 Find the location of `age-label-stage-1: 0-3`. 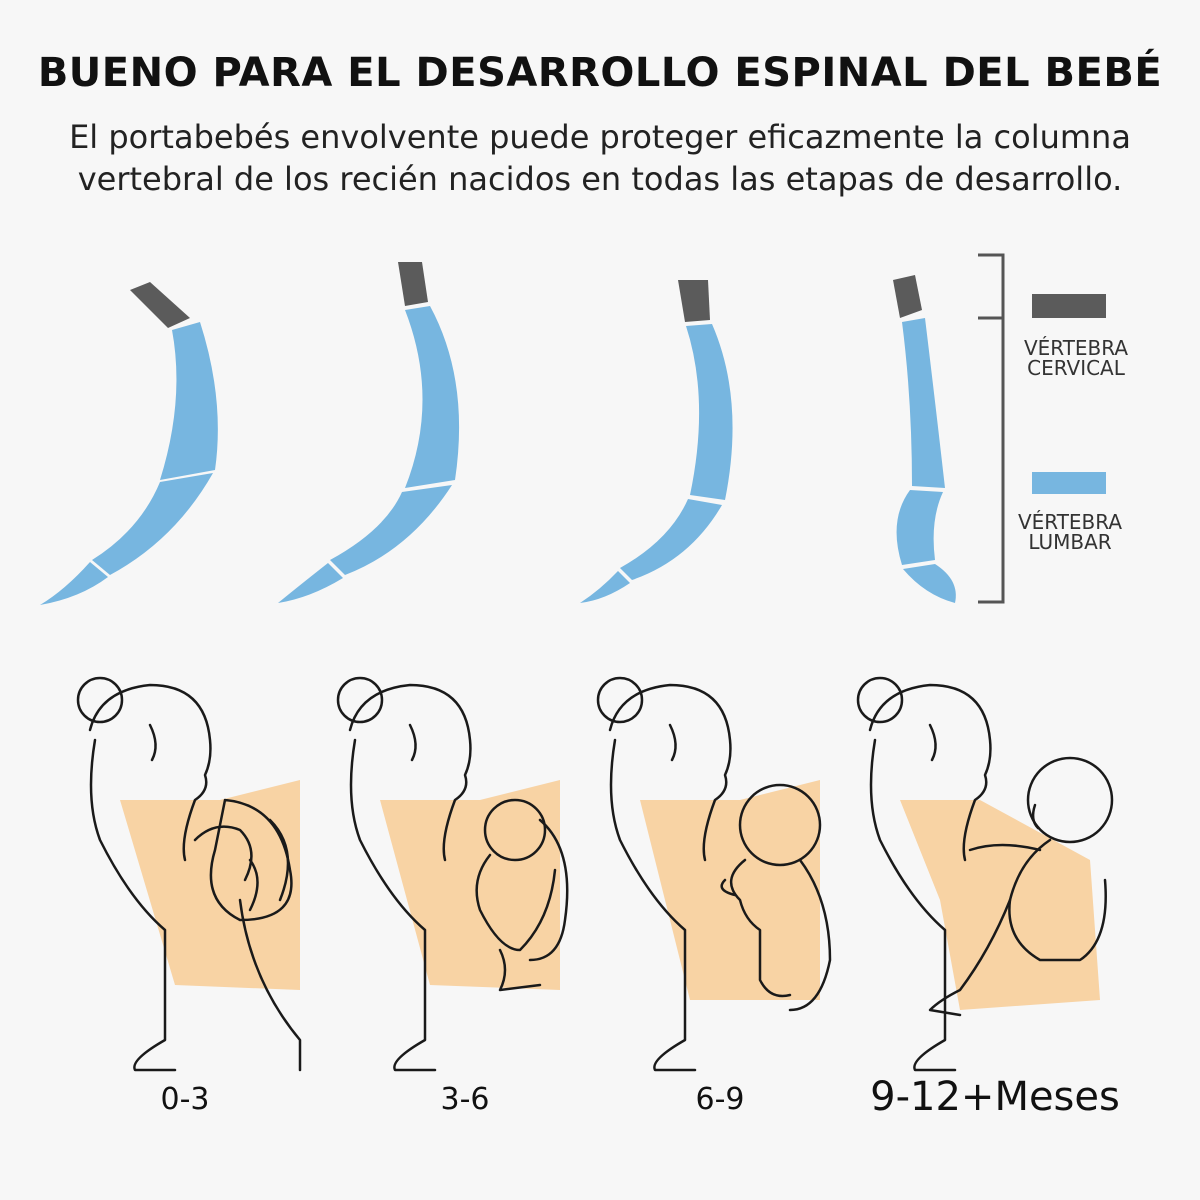

age-label-stage-1: 0-3 is located at coordinates (185, 1099).